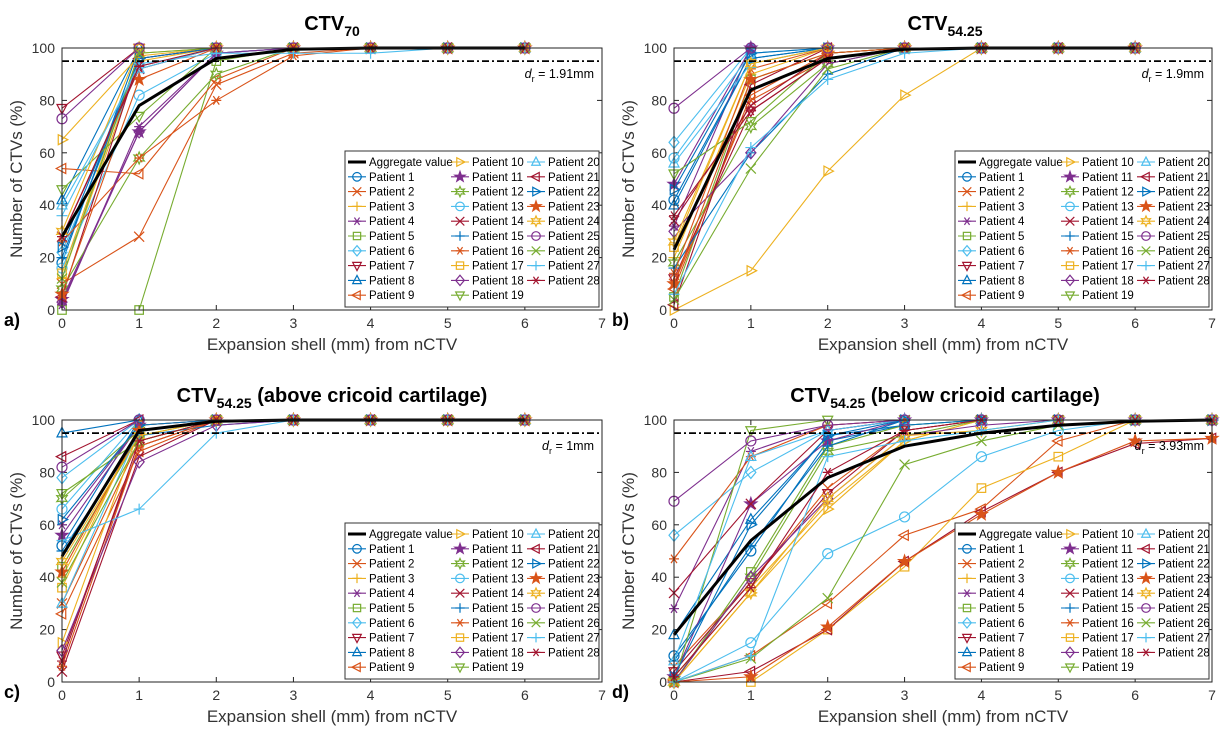 The width and height of the screenshot is (1220, 736). Describe the element at coordinates (487, 579) in the screenshot. I see `legend-entry: Patient 13` at that location.